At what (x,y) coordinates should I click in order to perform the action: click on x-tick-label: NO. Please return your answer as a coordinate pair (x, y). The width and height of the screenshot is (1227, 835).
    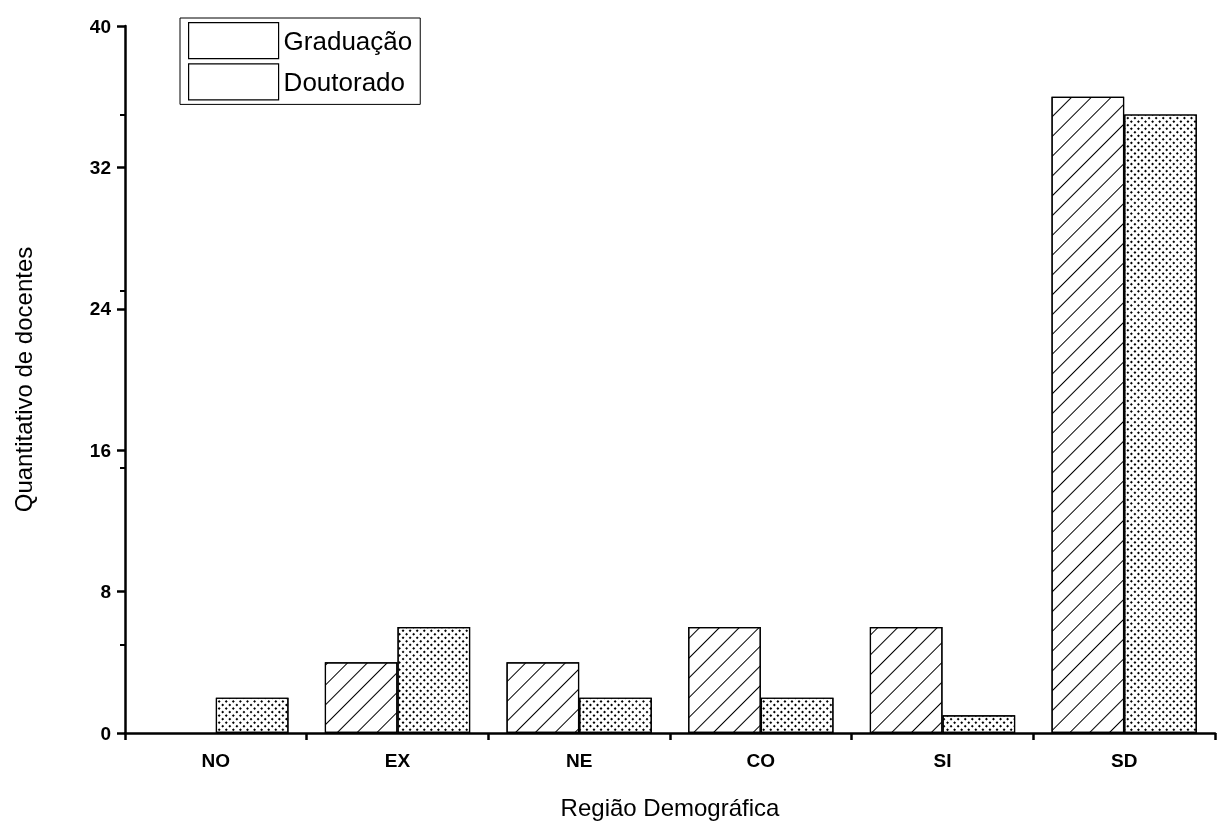
    Looking at the image, I should click on (216, 760).